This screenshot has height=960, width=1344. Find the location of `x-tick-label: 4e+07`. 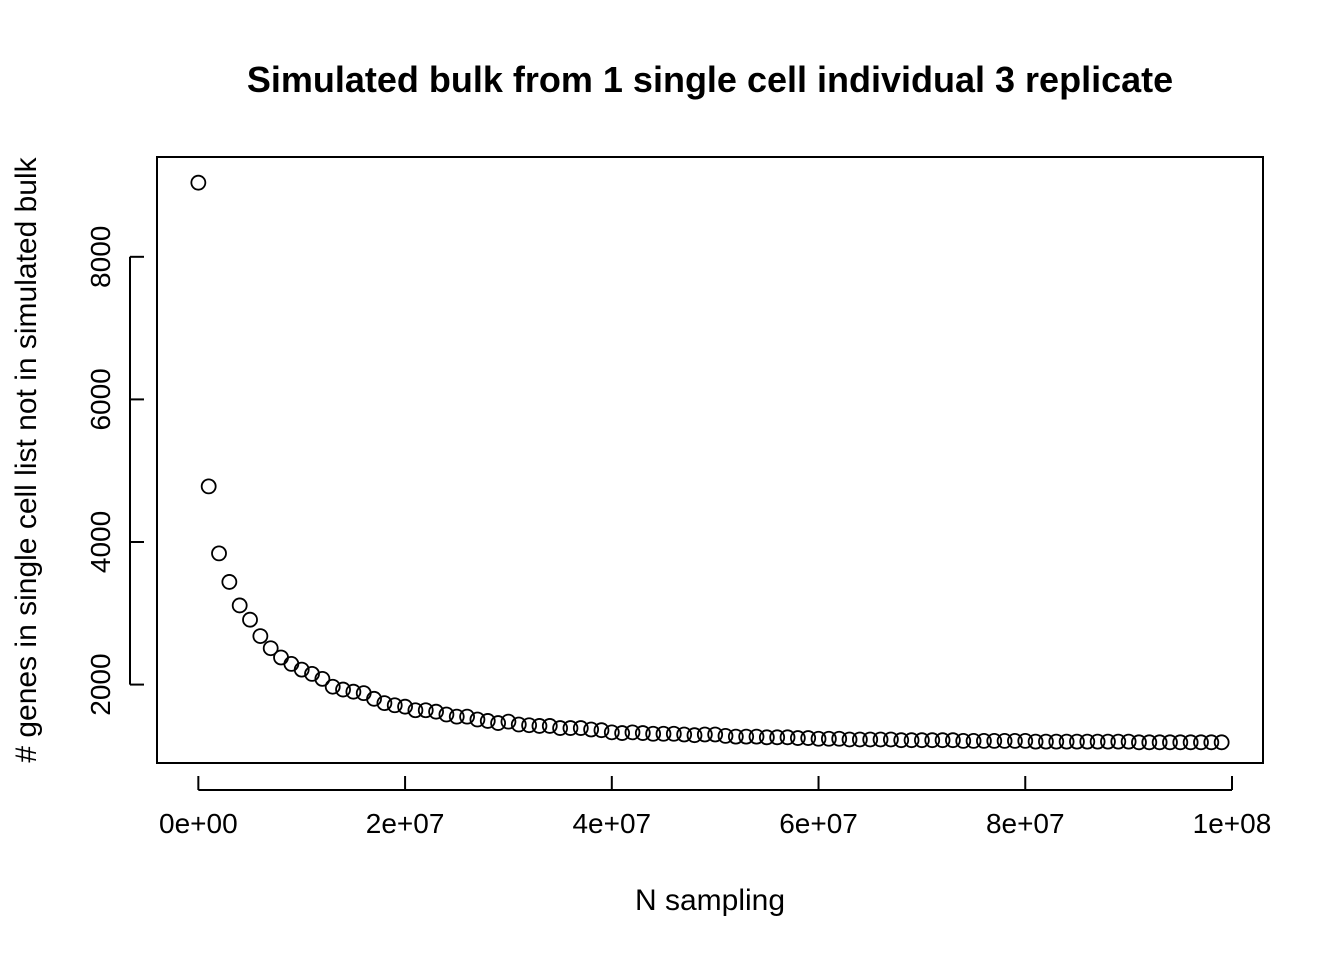

x-tick-label: 4e+07 is located at coordinates (611, 823).